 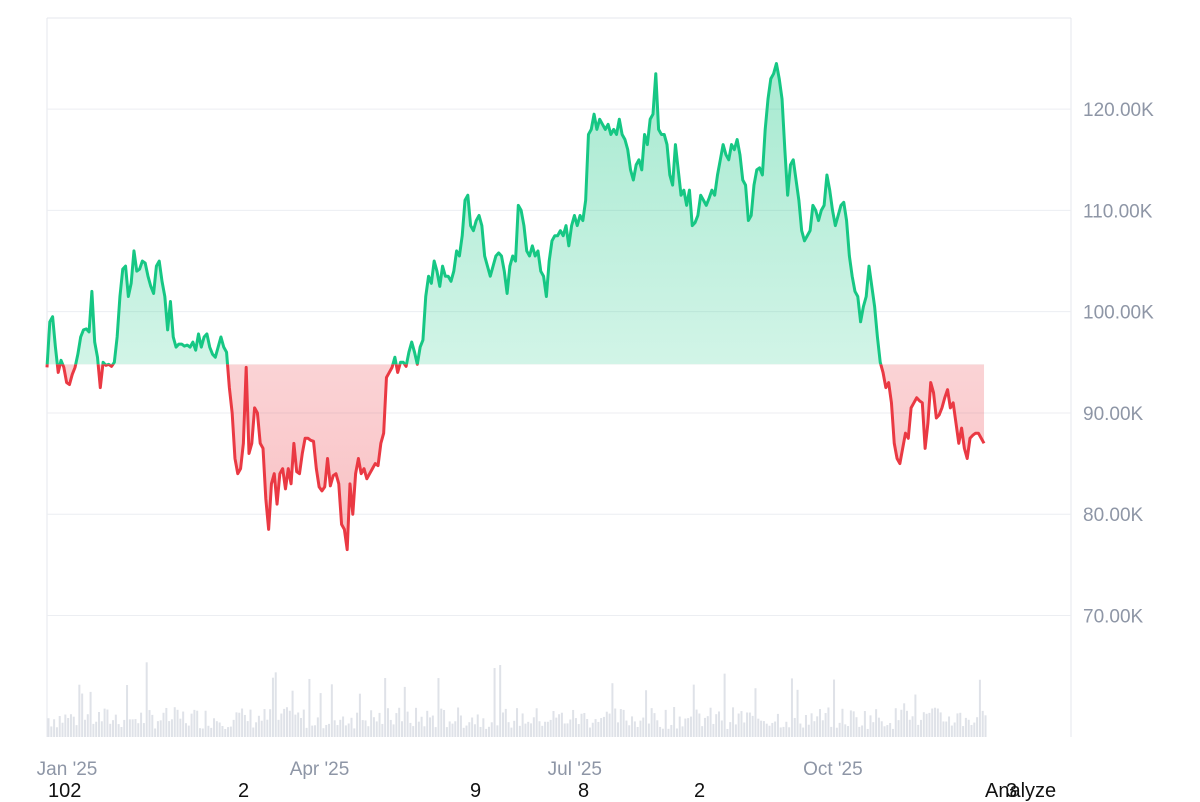 I want to click on analyze-button: Analyze, so click(x=1021, y=791).